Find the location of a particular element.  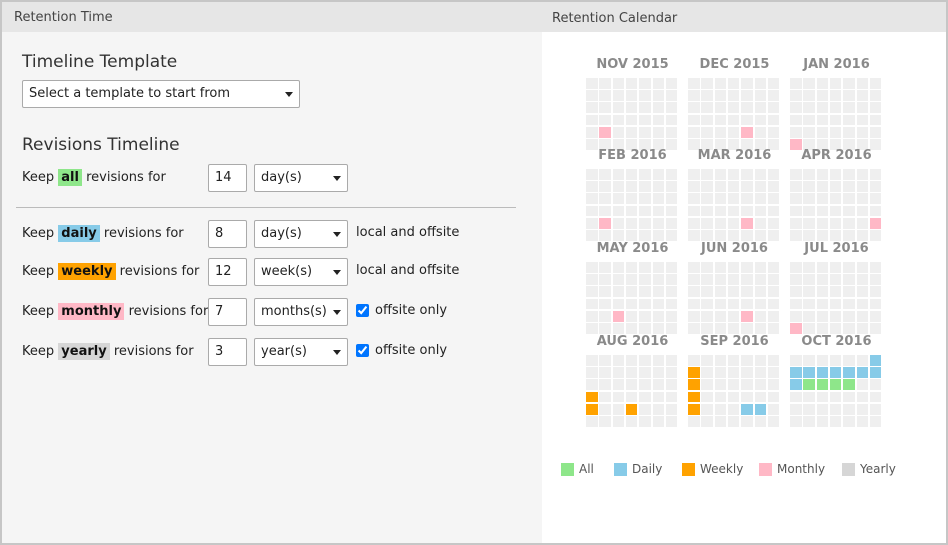

template-select: Select a template to start from is located at coordinates (161, 94).